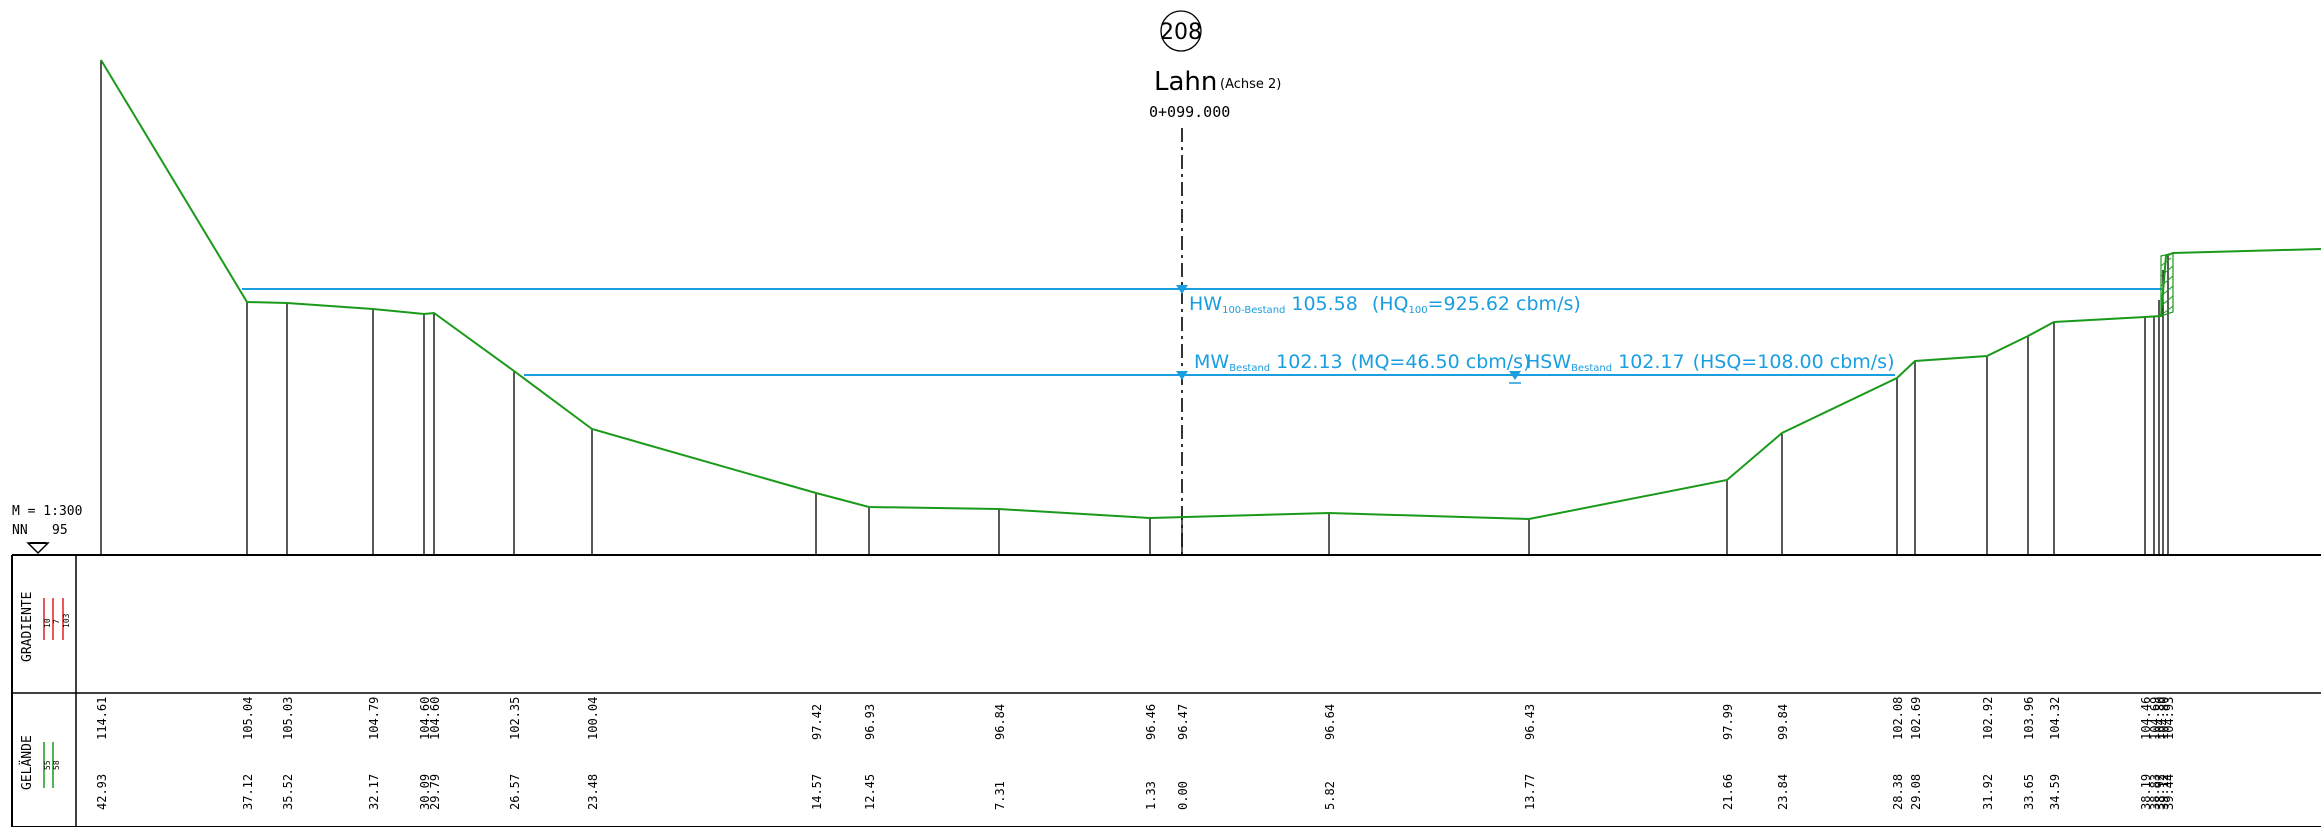 This screenshot has height=827, width=2321. I want to click on gelaende-label: GELÄNDE, so click(27, 762).